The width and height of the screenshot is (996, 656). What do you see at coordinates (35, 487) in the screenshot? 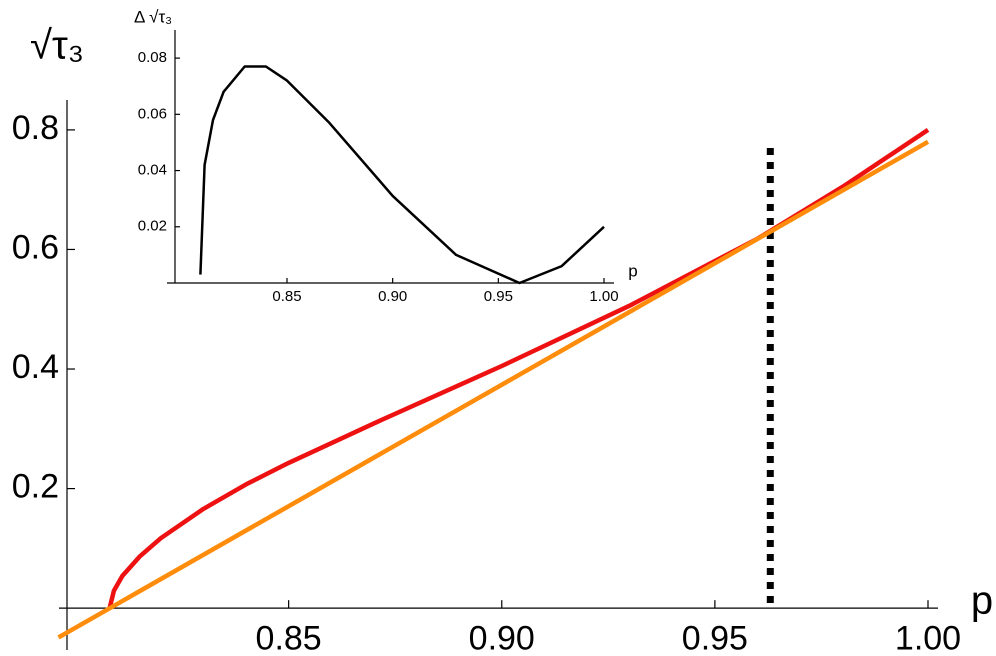
I see `y-tick-label: 0.2` at bounding box center [35, 487].